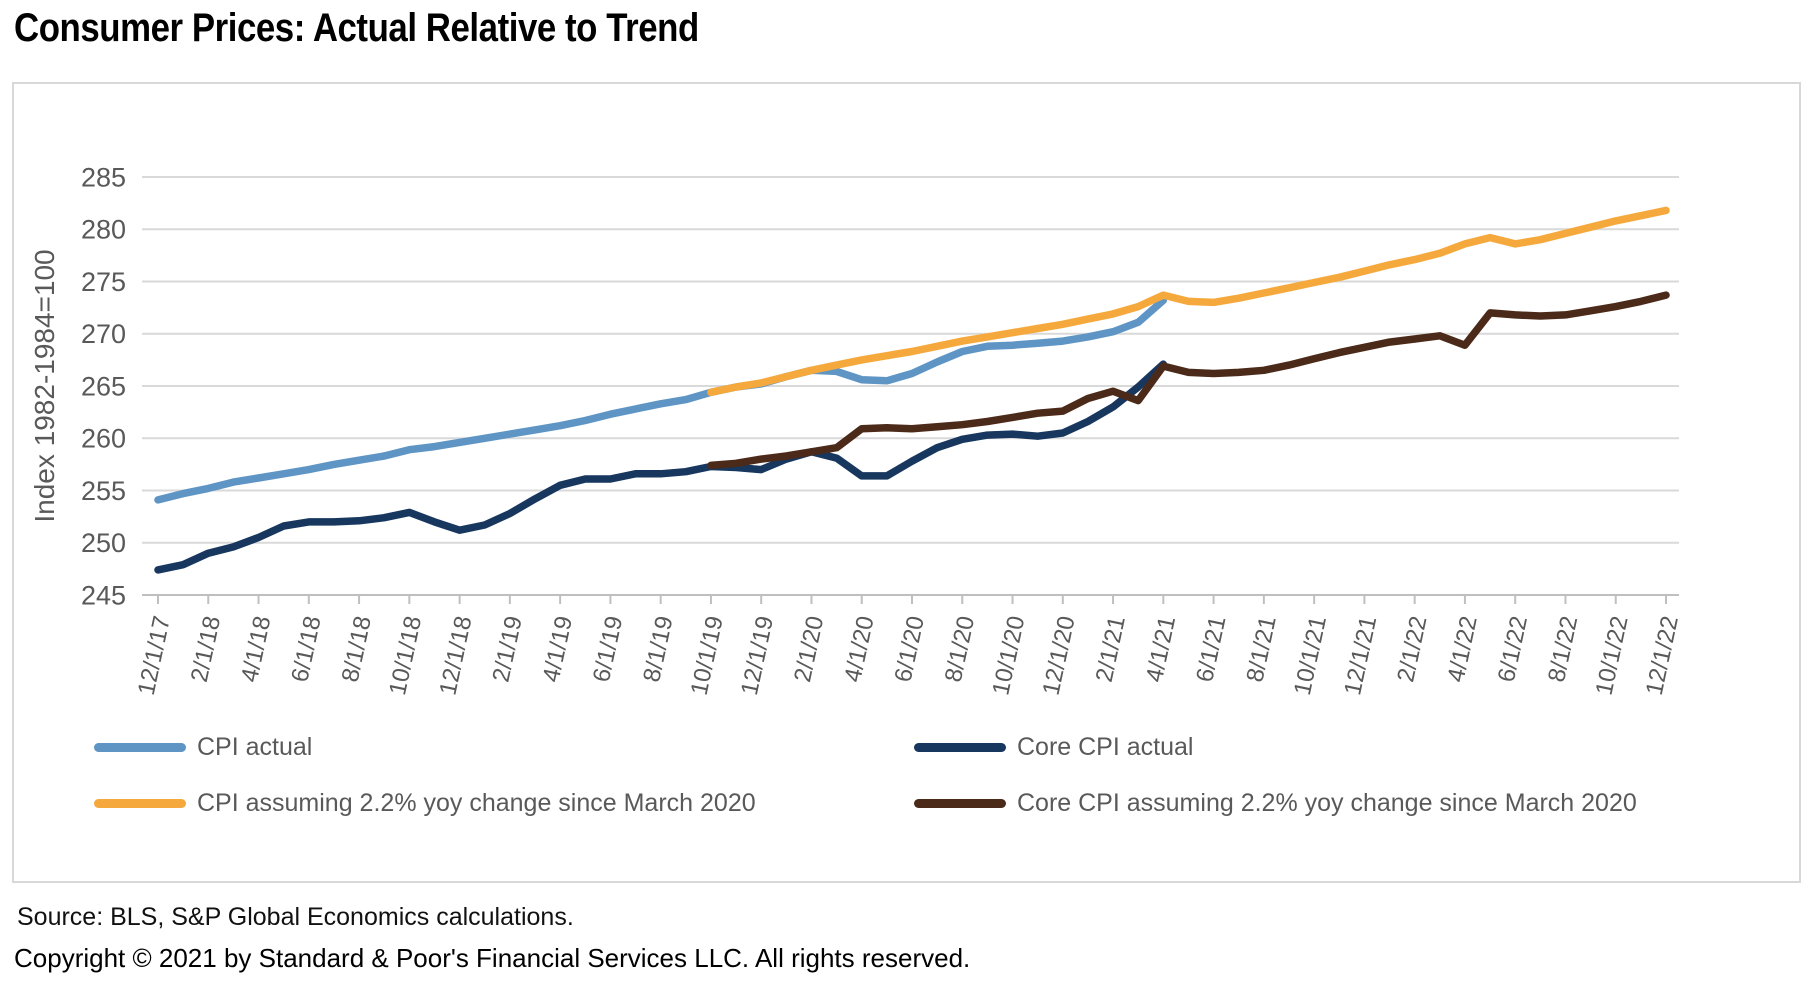  Describe the element at coordinates (960, 649) in the screenshot. I see `x-tick-label: 8/1/20` at that location.